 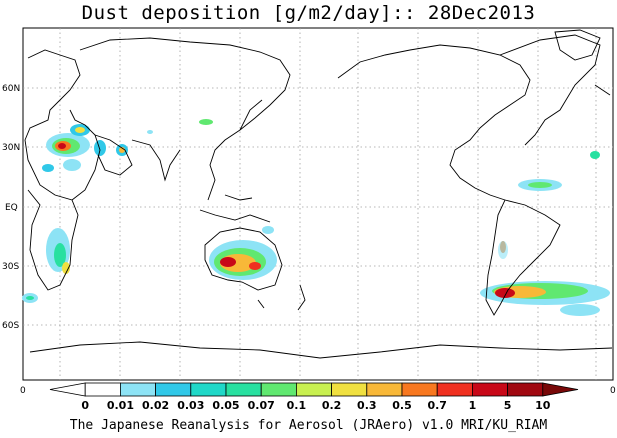 I want to click on colorbar-label: 0.3, so click(x=367, y=405).